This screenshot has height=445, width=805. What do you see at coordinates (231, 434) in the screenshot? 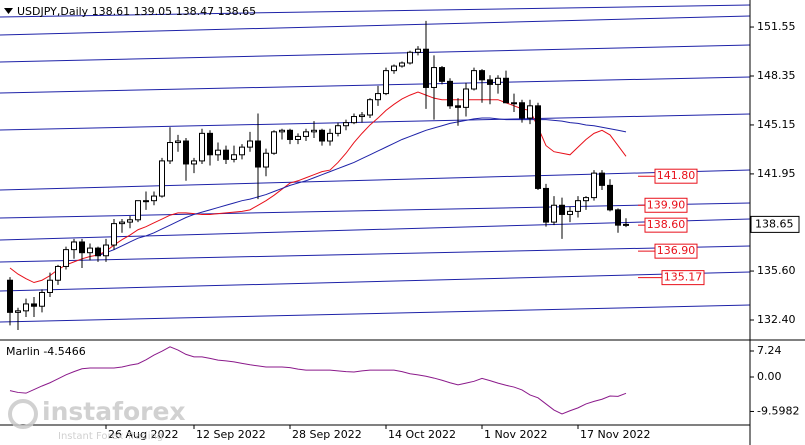
I see `x-tick-label: 12 Sep 2022` at bounding box center [231, 434].